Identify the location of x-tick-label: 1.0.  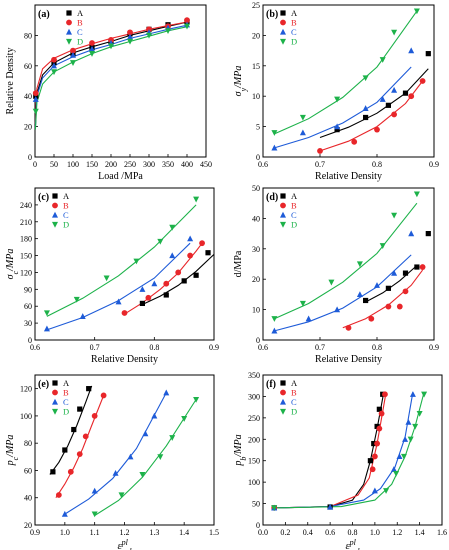
(65, 532).